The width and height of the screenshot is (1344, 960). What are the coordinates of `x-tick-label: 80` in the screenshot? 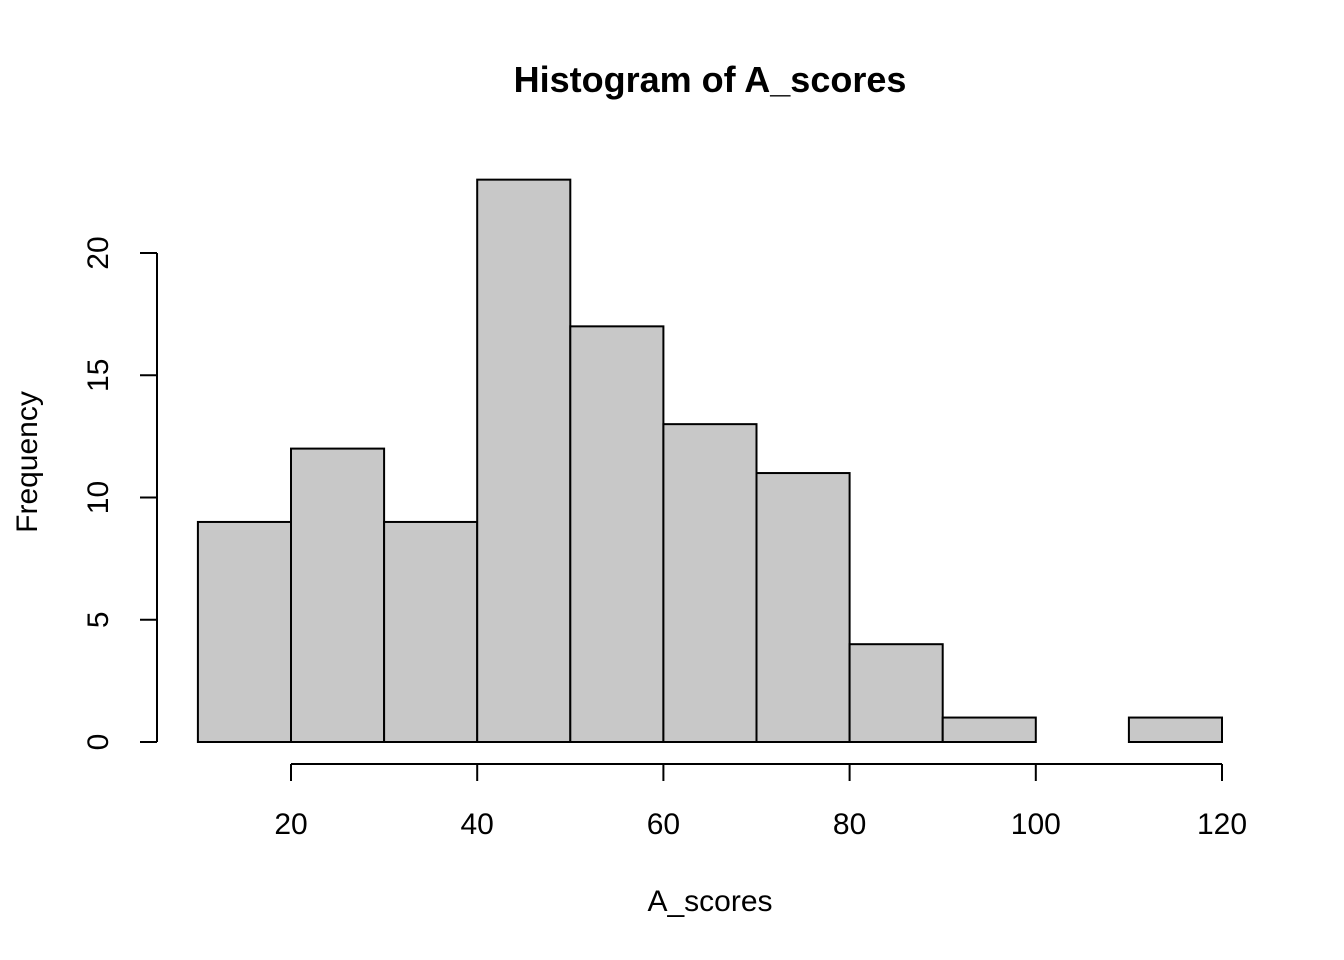 It's located at (849, 824).